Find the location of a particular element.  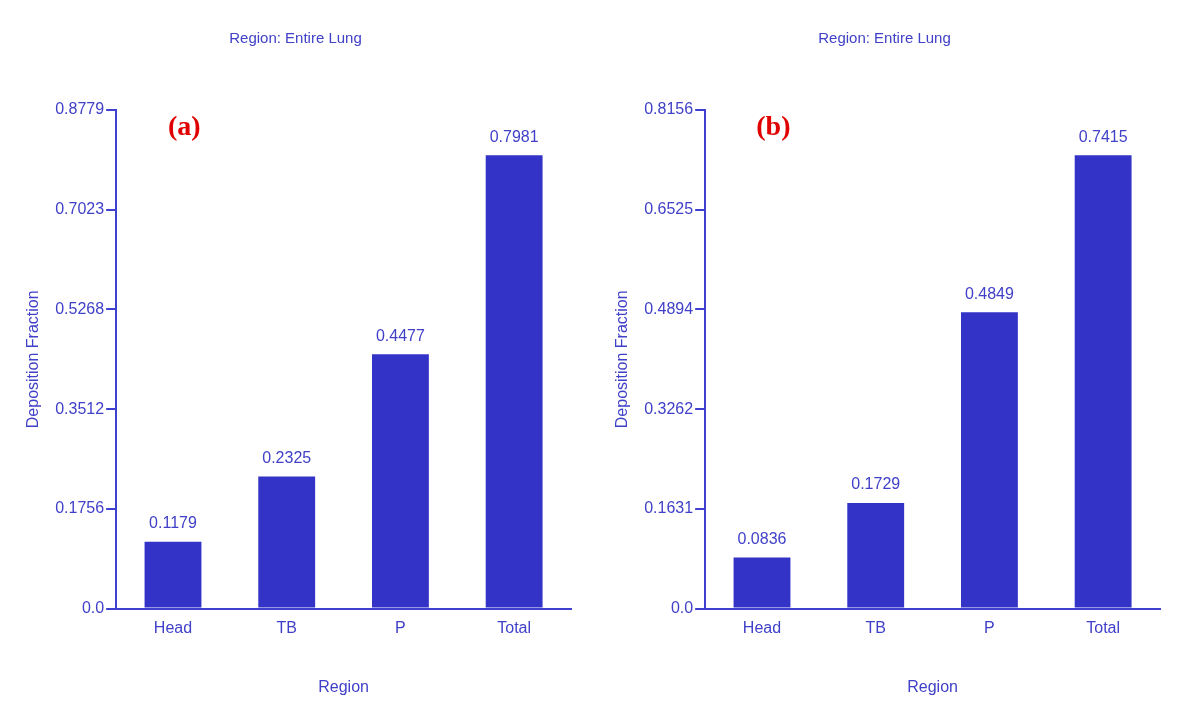

y-tick-label: 0.3262 is located at coordinates (669, 408).